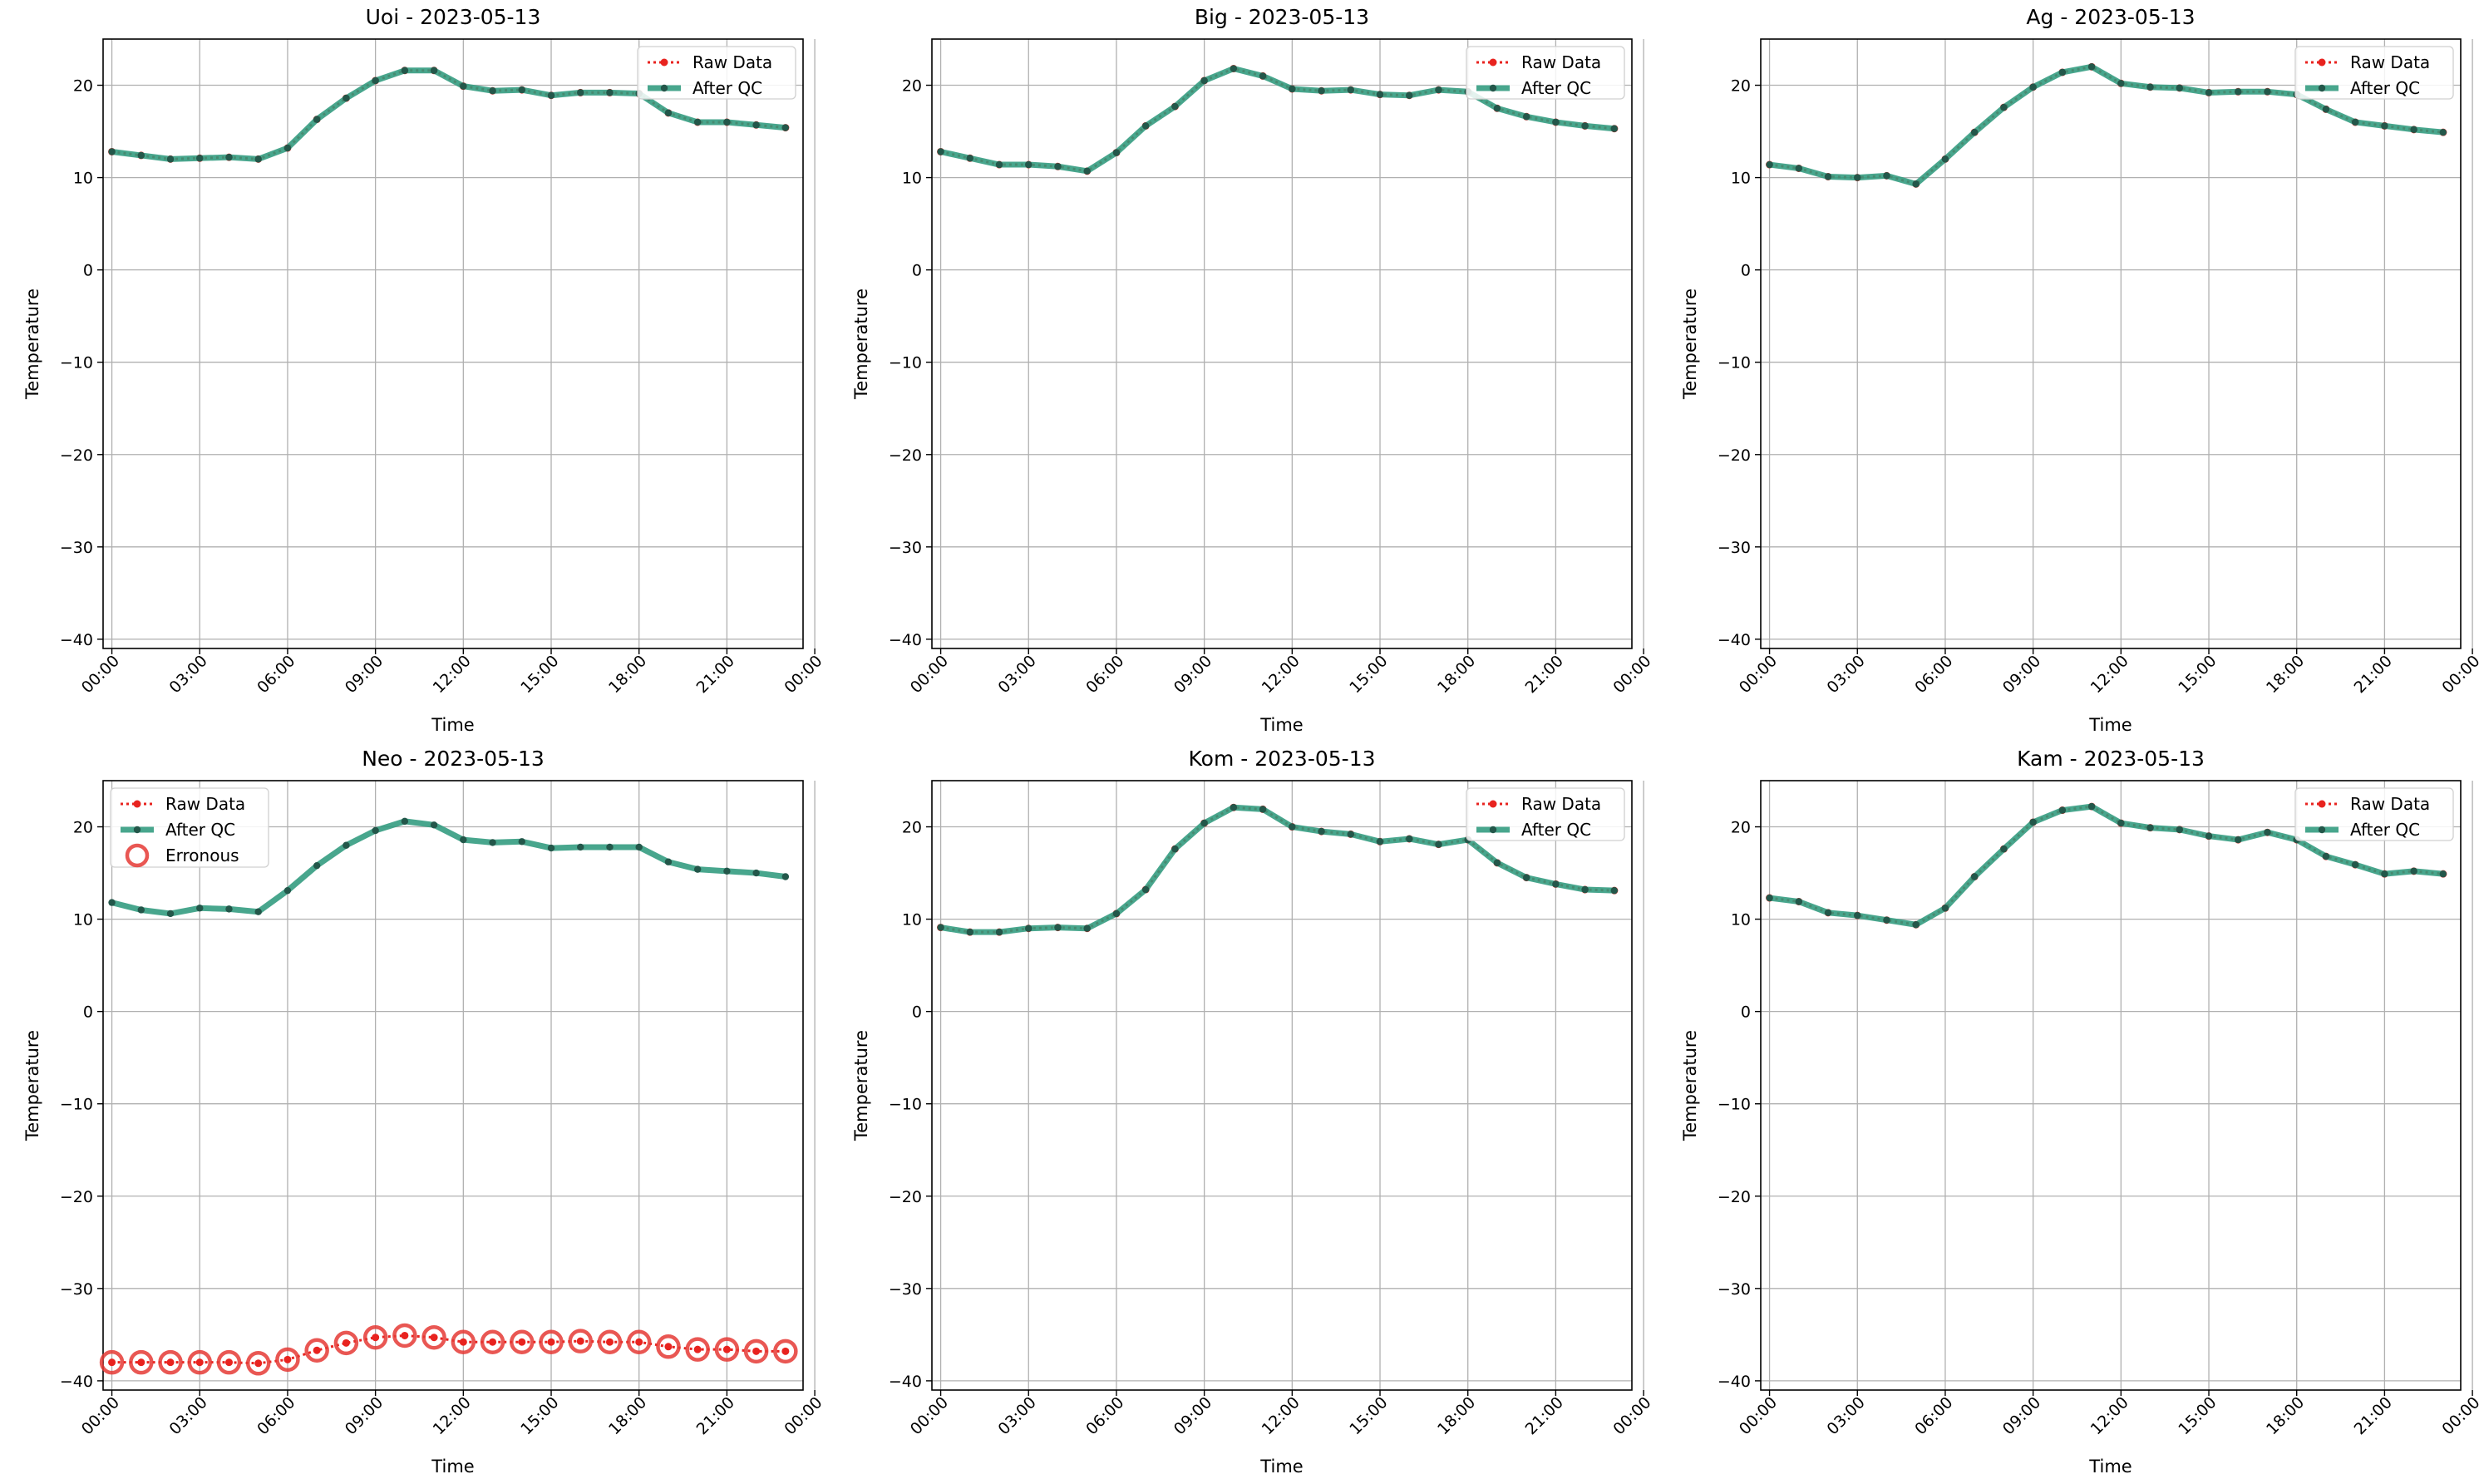 Image resolution: width=2479 pixels, height=1484 pixels. Describe the element at coordinates (1631, 1415) in the screenshot. I see `x-tick-label: 00:00` at that location.